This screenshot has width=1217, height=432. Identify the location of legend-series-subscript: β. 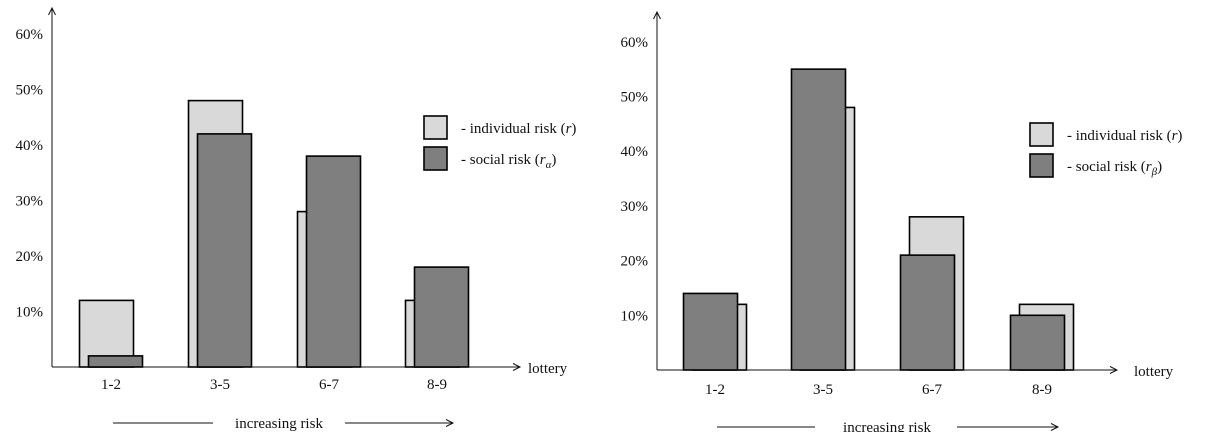
(1154, 172).